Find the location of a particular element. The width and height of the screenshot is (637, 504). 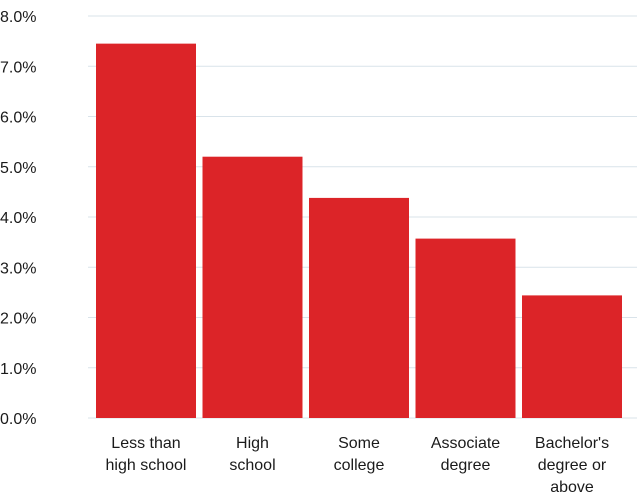

category-label: High school is located at coordinates (252, 454).